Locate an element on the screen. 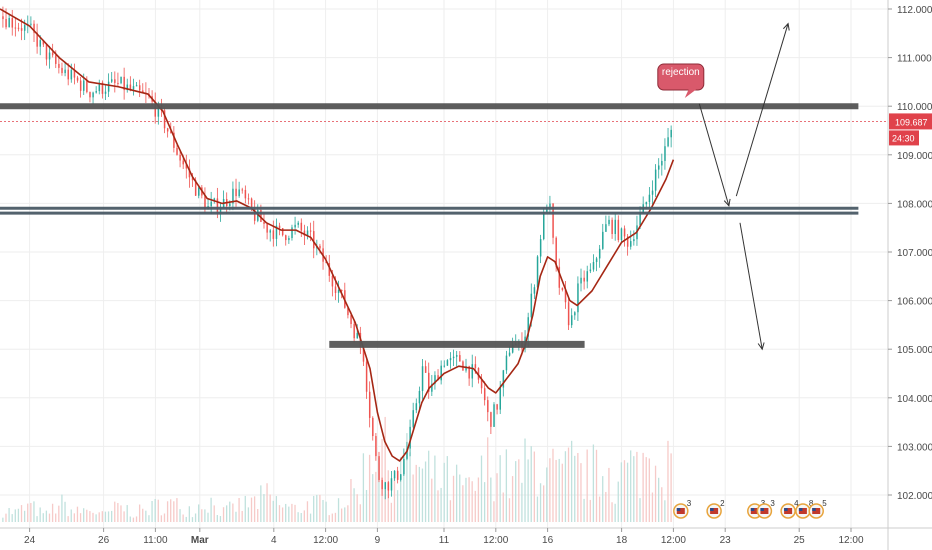  volume-bars is located at coordinates (337, 469).